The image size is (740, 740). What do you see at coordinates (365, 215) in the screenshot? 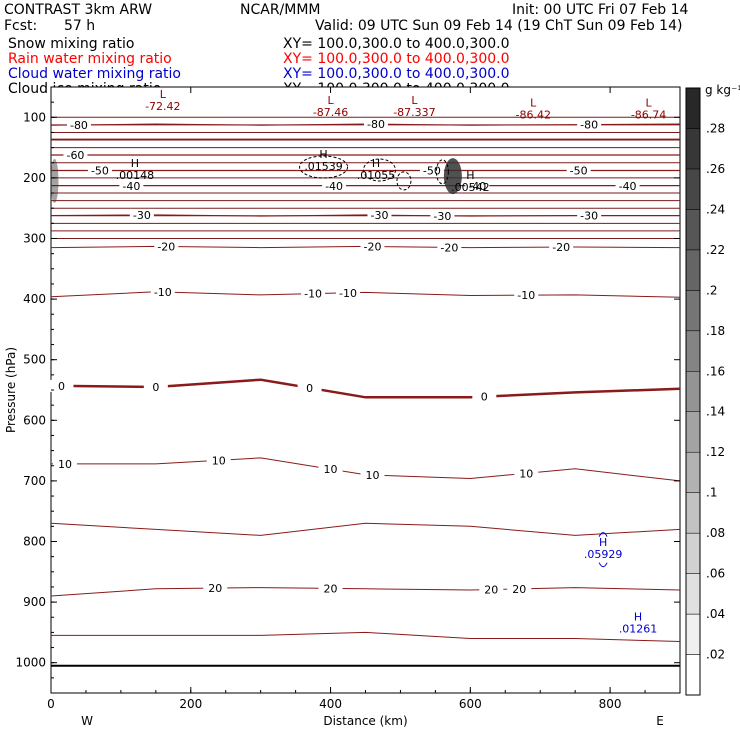
I see `isotherm--30` at bounding box center [365, 215].